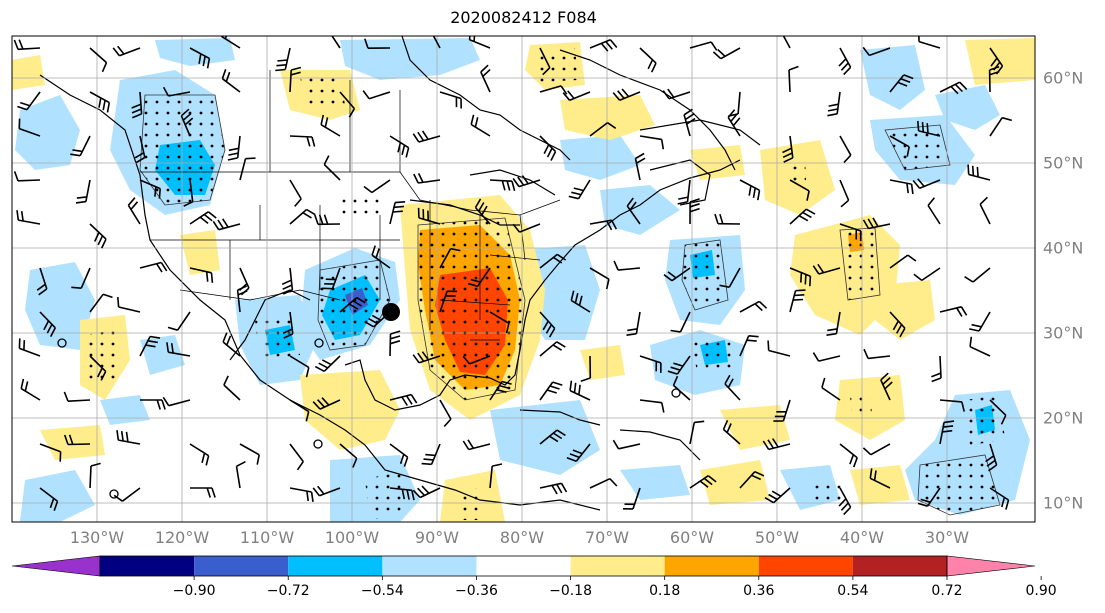 Image resolution: width=1105 pixels, height=613 pixels. I want to click on colorbar-tick-label: −0.54, so click(382, 591).